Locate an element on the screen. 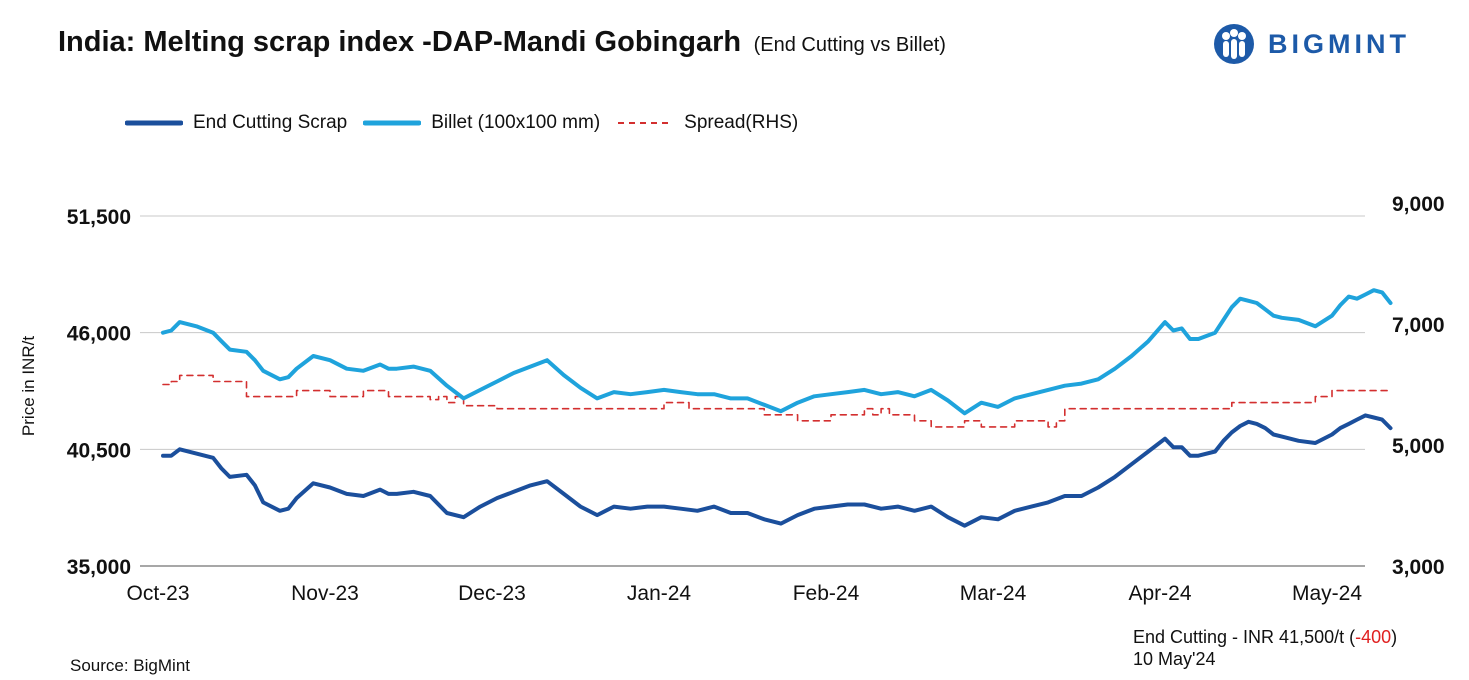  x-tick-label: Oct-23 is located at coordinates (157, 593).